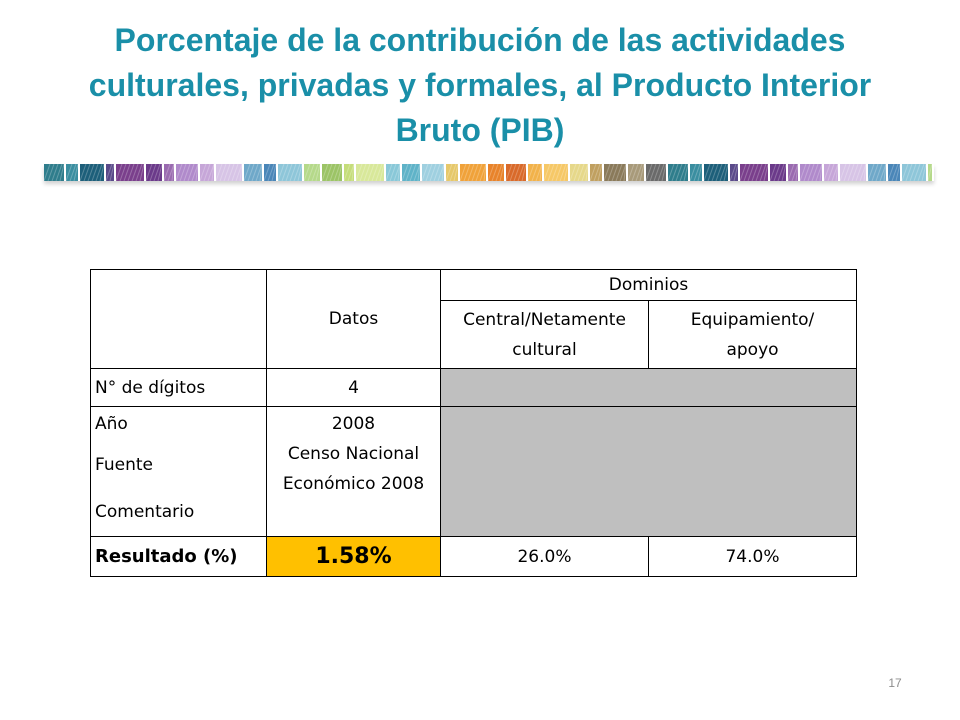 Image resolution: width=960 pixels, height=720 pixels. Describe the element at coordinates (895, 683) in the screenshot. I see `page-number: 17` at that location.